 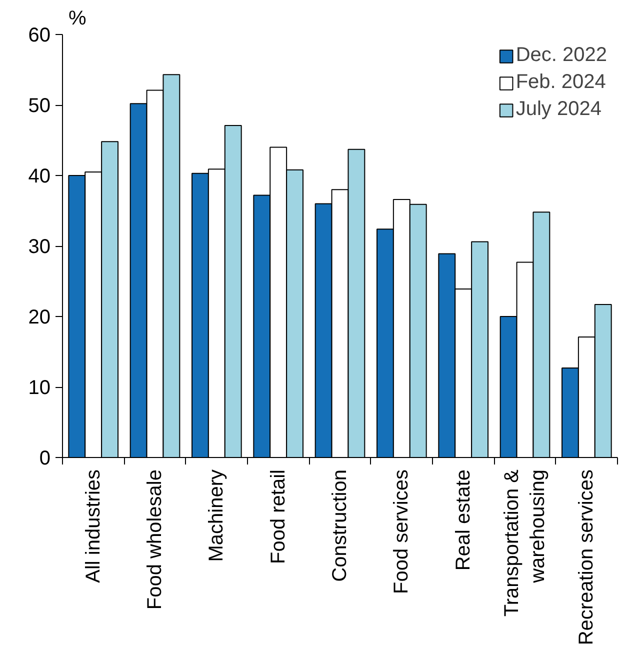 What do you see at coordinates (463, 520) in the screenshot?
I see `x-tick-label: Real estate` at bounding box center [463, 520].